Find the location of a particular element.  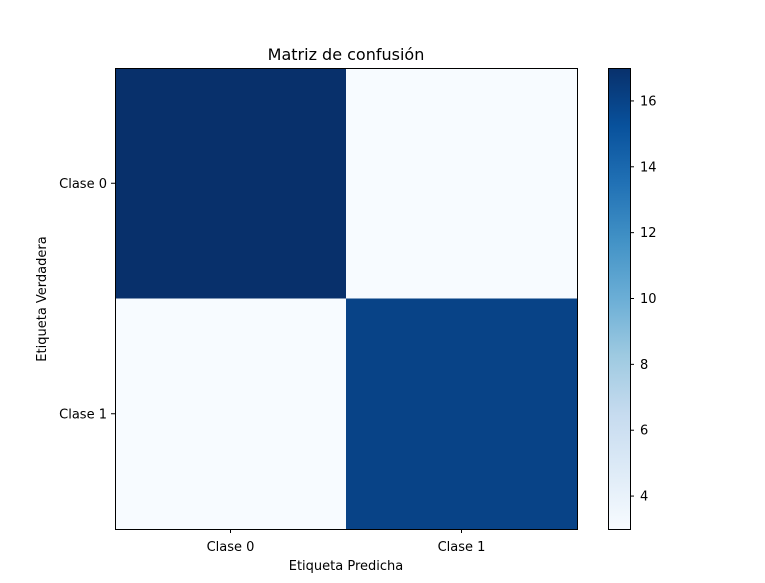

x-tick-label: Clase 1 is located at coordinates (462, 547).